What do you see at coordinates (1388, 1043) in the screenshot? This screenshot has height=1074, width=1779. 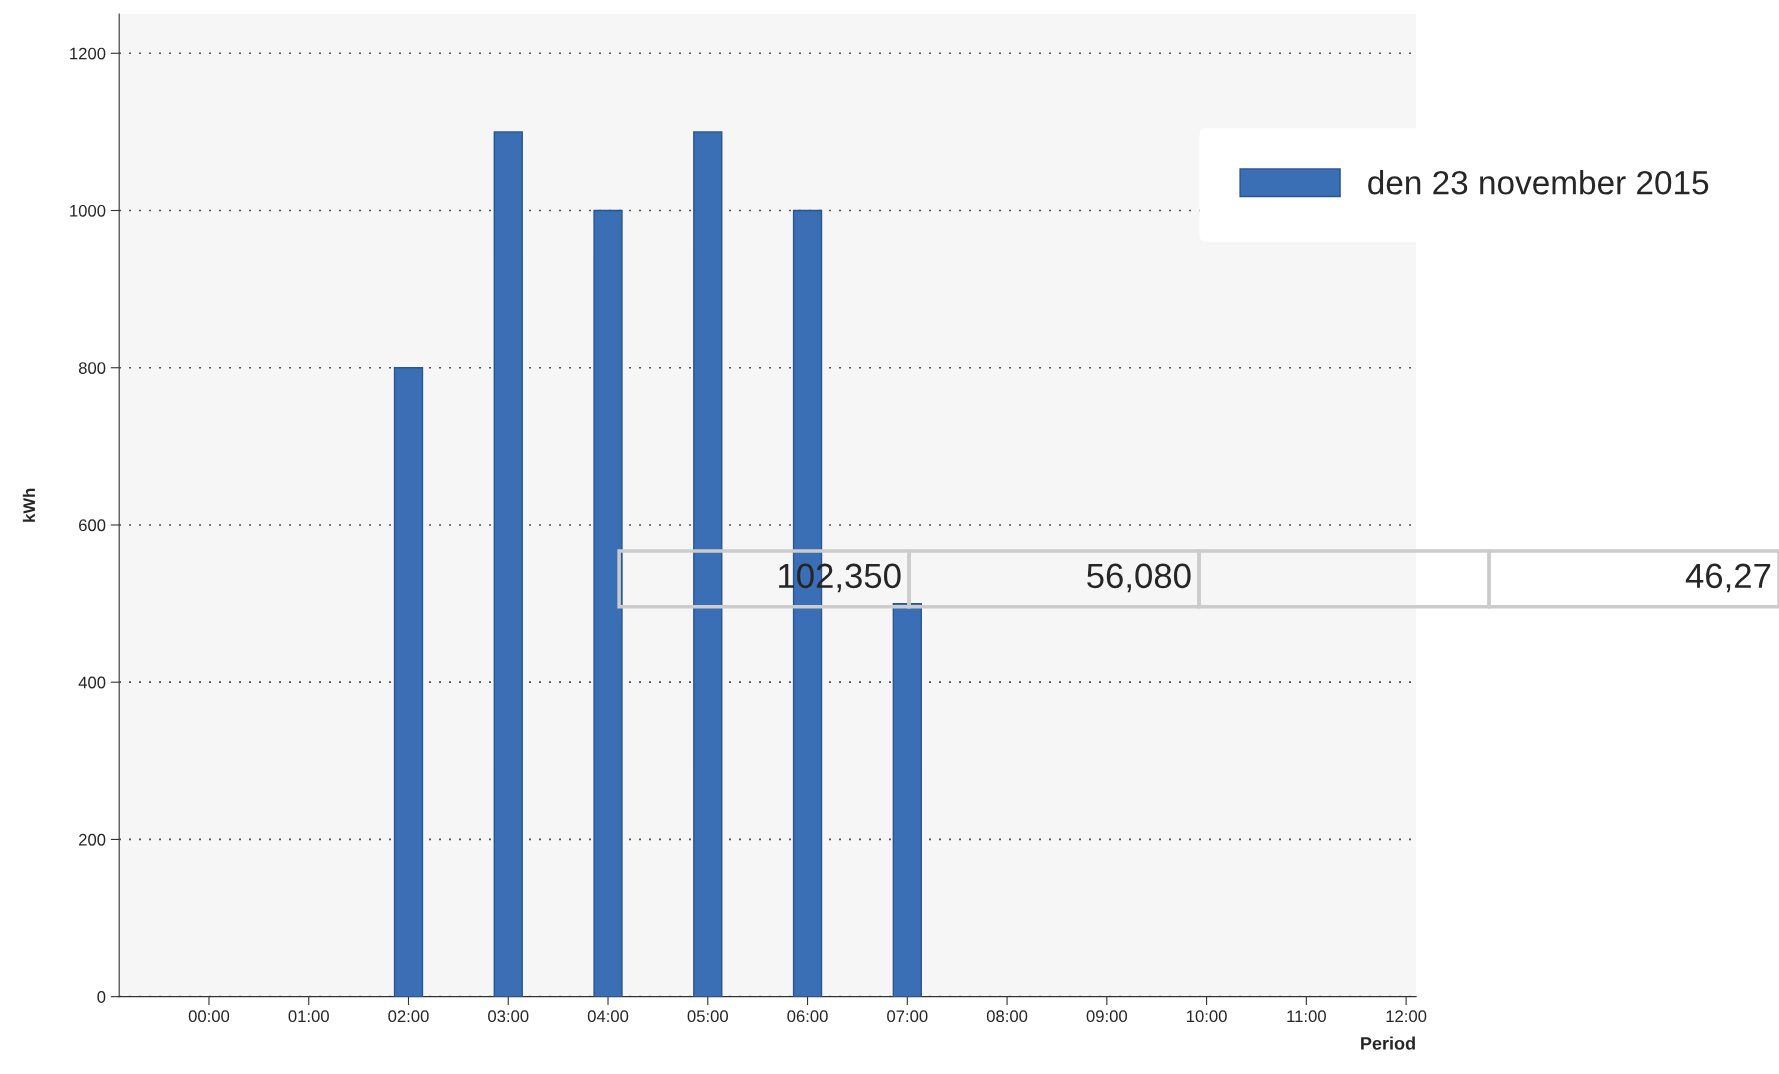 I see `x-axis-title: Period` at bounding box center [1388, 1043].